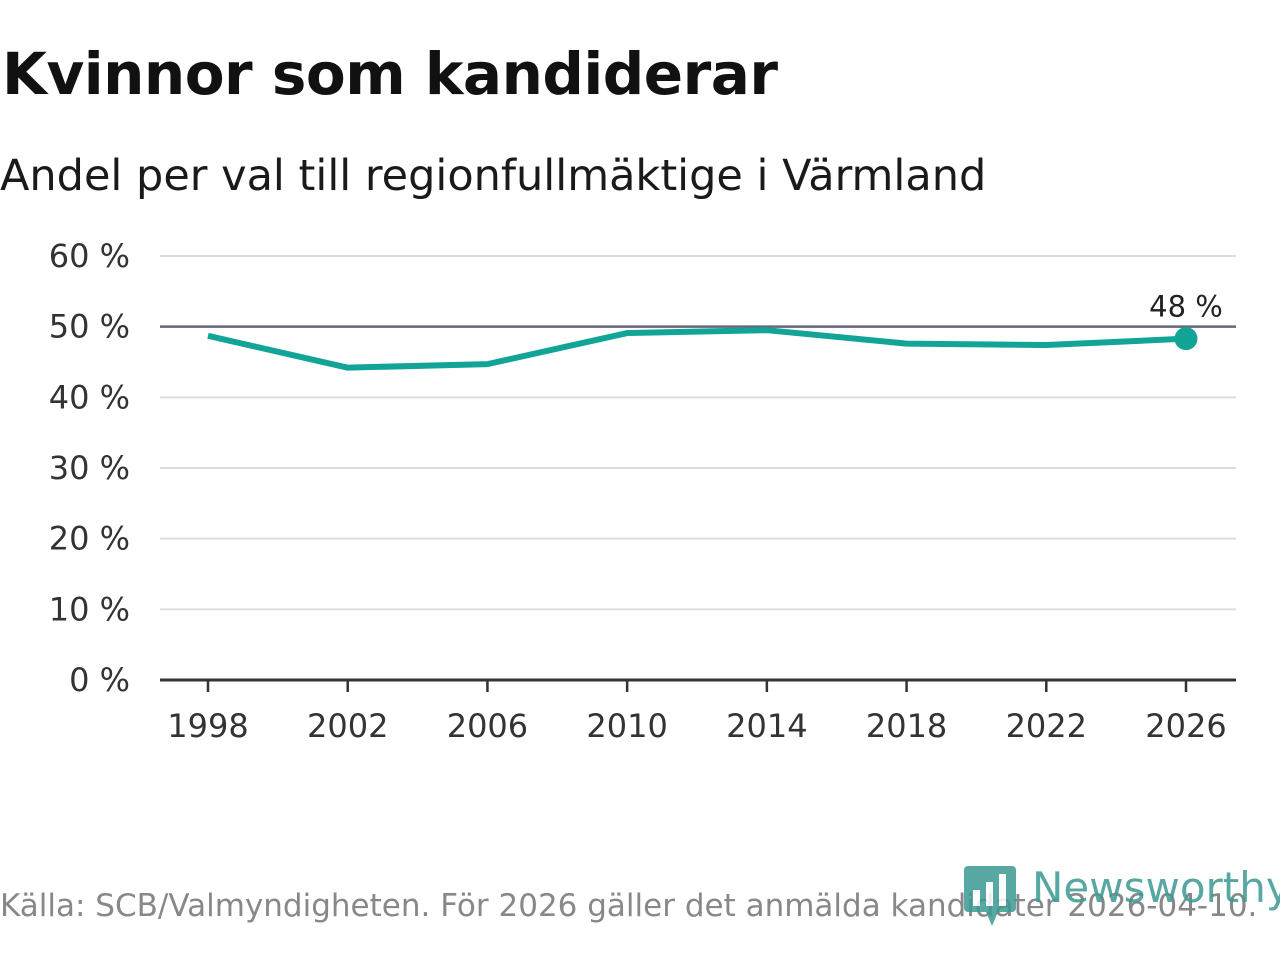  I want to click on y-tick-label-60: 60 %, so click(89, 256).